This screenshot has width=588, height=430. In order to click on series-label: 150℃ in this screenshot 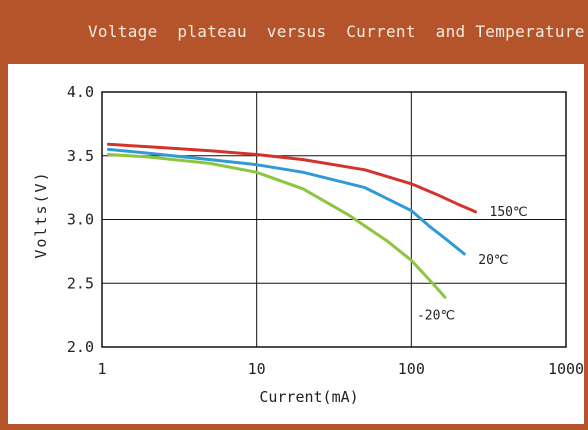, I will do `click(509, 212)`.